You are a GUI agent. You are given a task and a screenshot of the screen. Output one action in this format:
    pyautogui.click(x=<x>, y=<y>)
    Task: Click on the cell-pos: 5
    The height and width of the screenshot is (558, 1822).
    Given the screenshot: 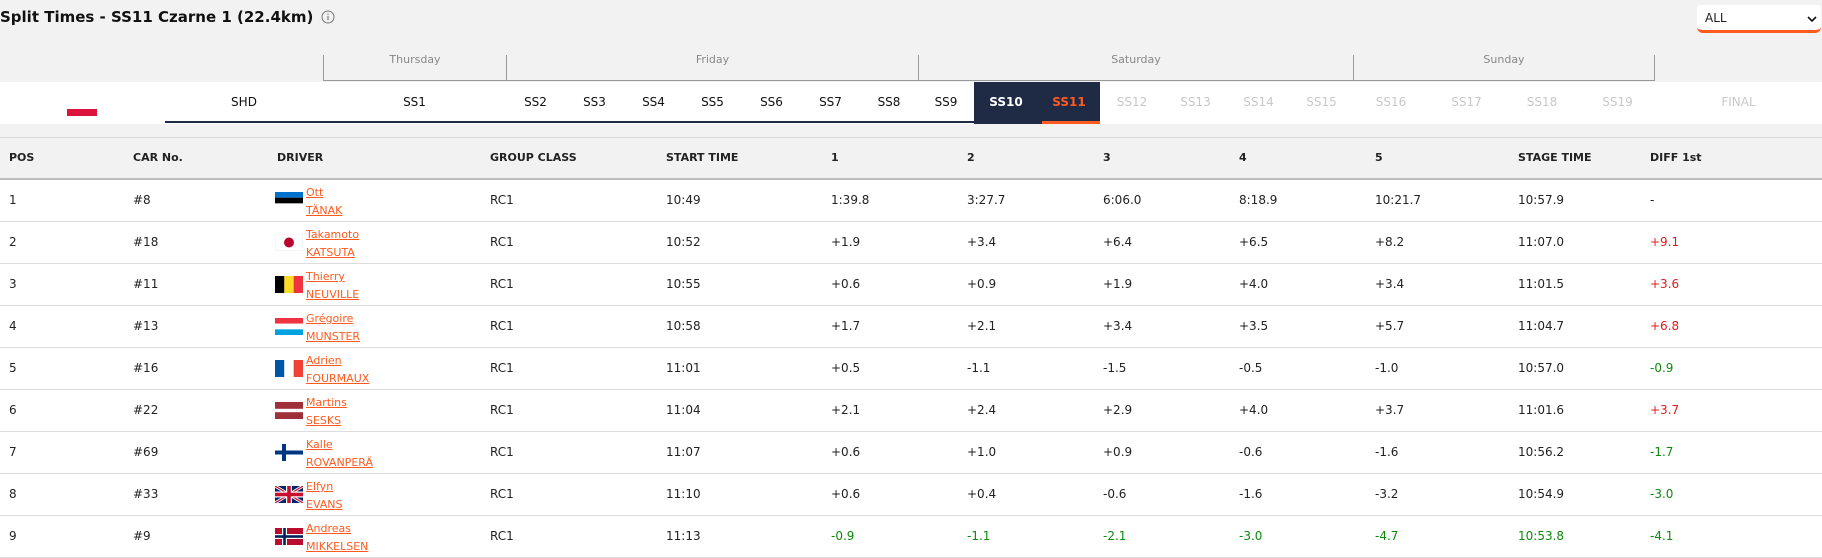 What is the action you would take?
    pyautogui.click(x=13, y=368)
    